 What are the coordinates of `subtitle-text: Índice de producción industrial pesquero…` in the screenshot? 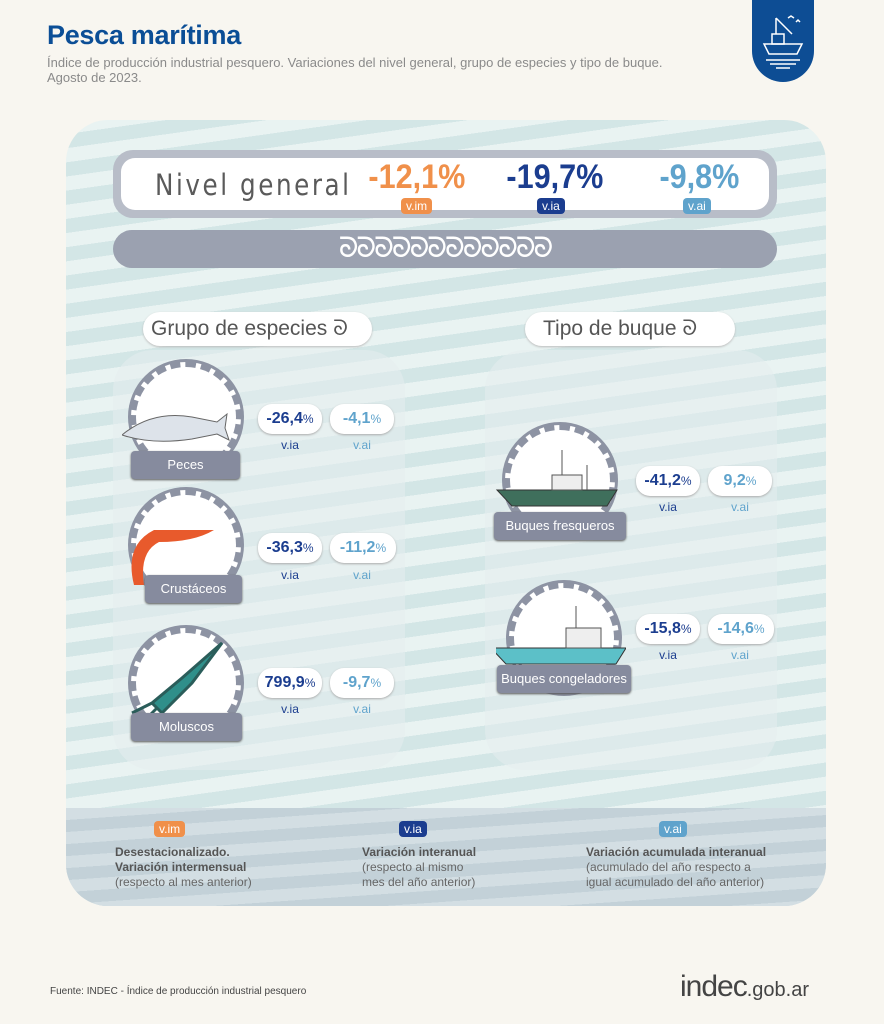 It's located at (355, 62).